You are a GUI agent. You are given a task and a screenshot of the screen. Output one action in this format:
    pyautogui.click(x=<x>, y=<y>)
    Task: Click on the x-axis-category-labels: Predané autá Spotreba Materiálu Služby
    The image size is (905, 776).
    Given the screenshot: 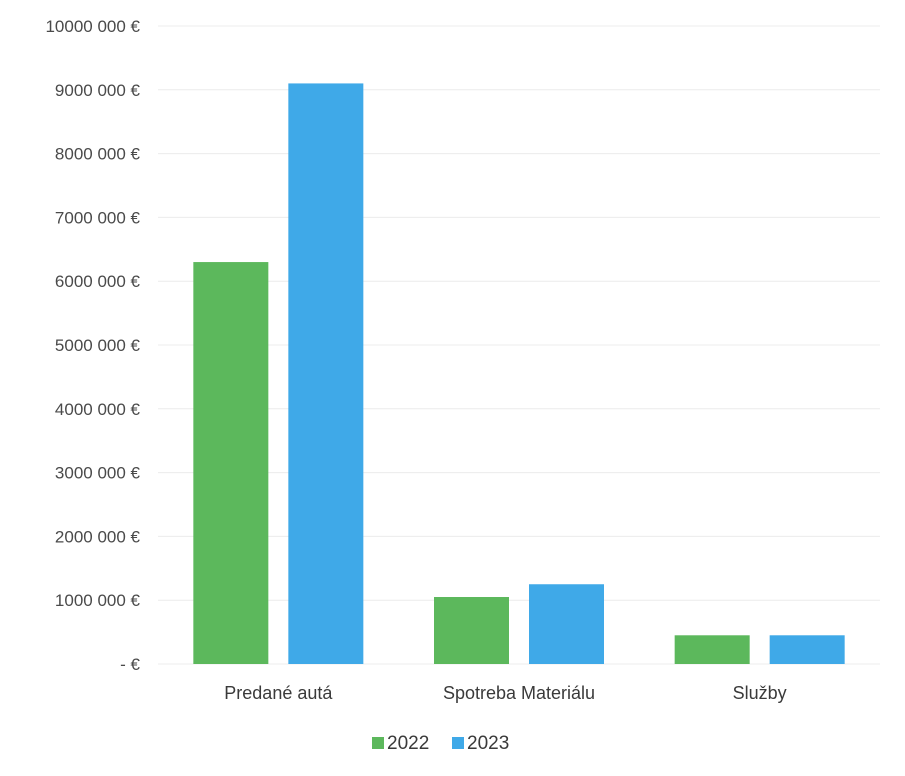 What is the action you would take?
    pyautogui.click(x=505, y=693)
    